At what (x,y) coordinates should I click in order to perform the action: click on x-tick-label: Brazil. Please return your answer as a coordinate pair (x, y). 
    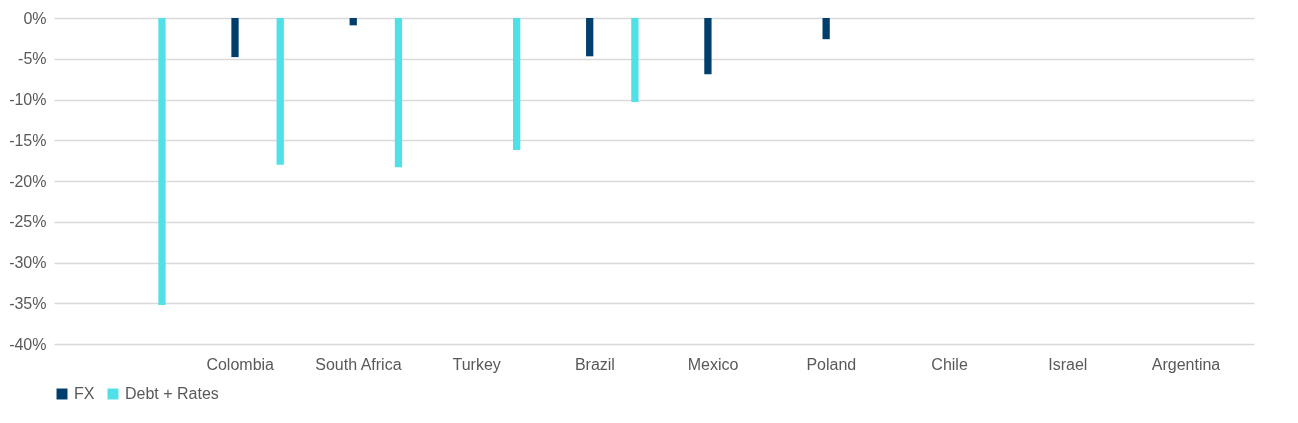
    Looking at the image, I should click on (594, 364).